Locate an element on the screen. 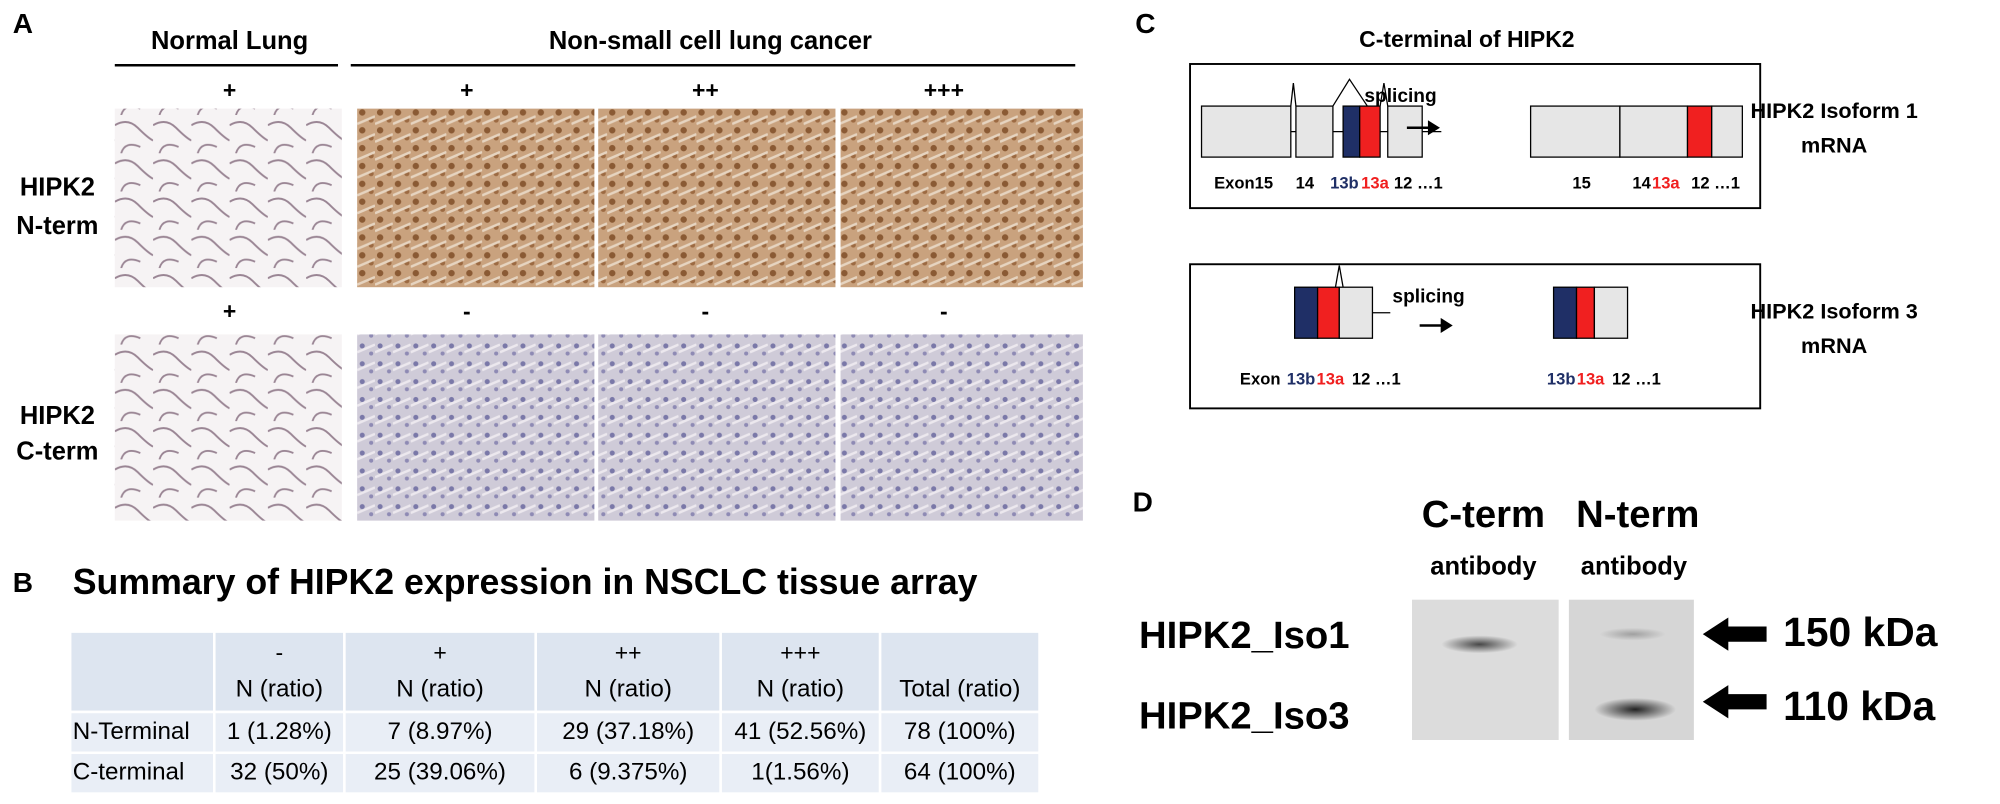 The height and width of the screenshot is (804, 2000). exon-label: 15 is located at coordinates (1581, 182).